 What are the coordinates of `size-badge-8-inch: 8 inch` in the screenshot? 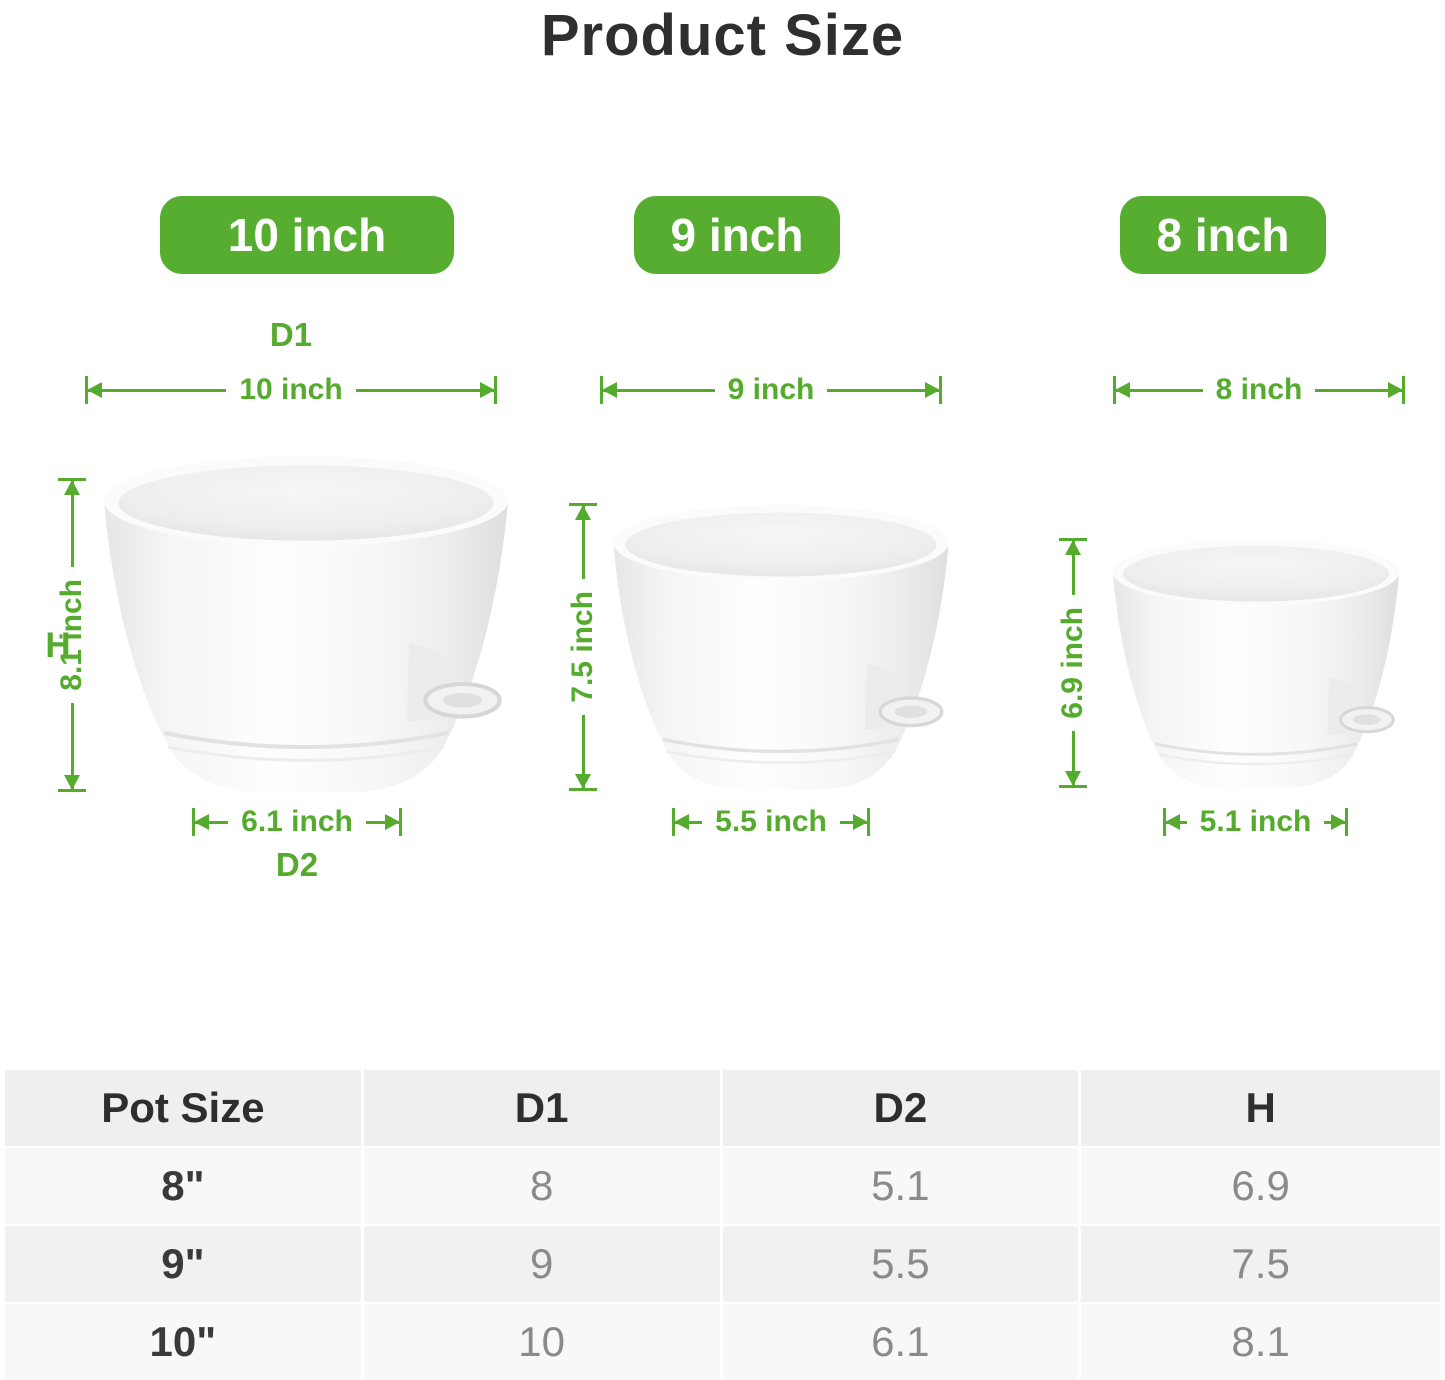 It's located at (1223, 235).